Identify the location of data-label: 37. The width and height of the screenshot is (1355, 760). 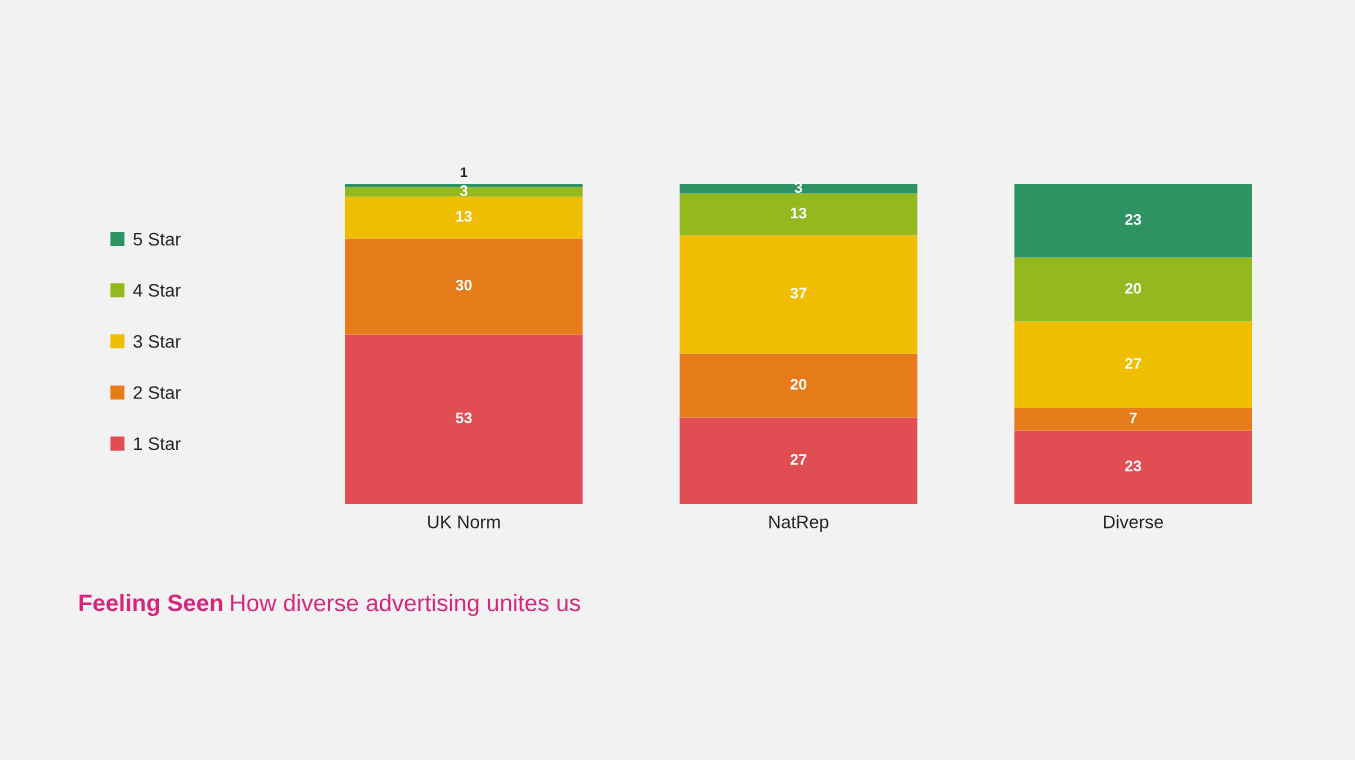
(798, 293).